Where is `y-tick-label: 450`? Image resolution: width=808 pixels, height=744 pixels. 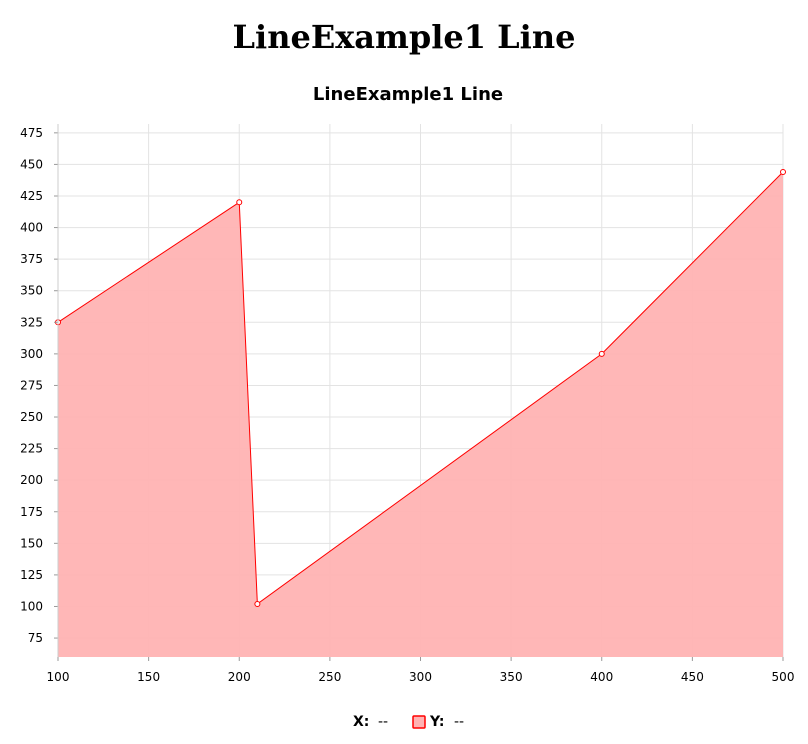 y-tick-label: 450 is located at coordinates (31, 164).